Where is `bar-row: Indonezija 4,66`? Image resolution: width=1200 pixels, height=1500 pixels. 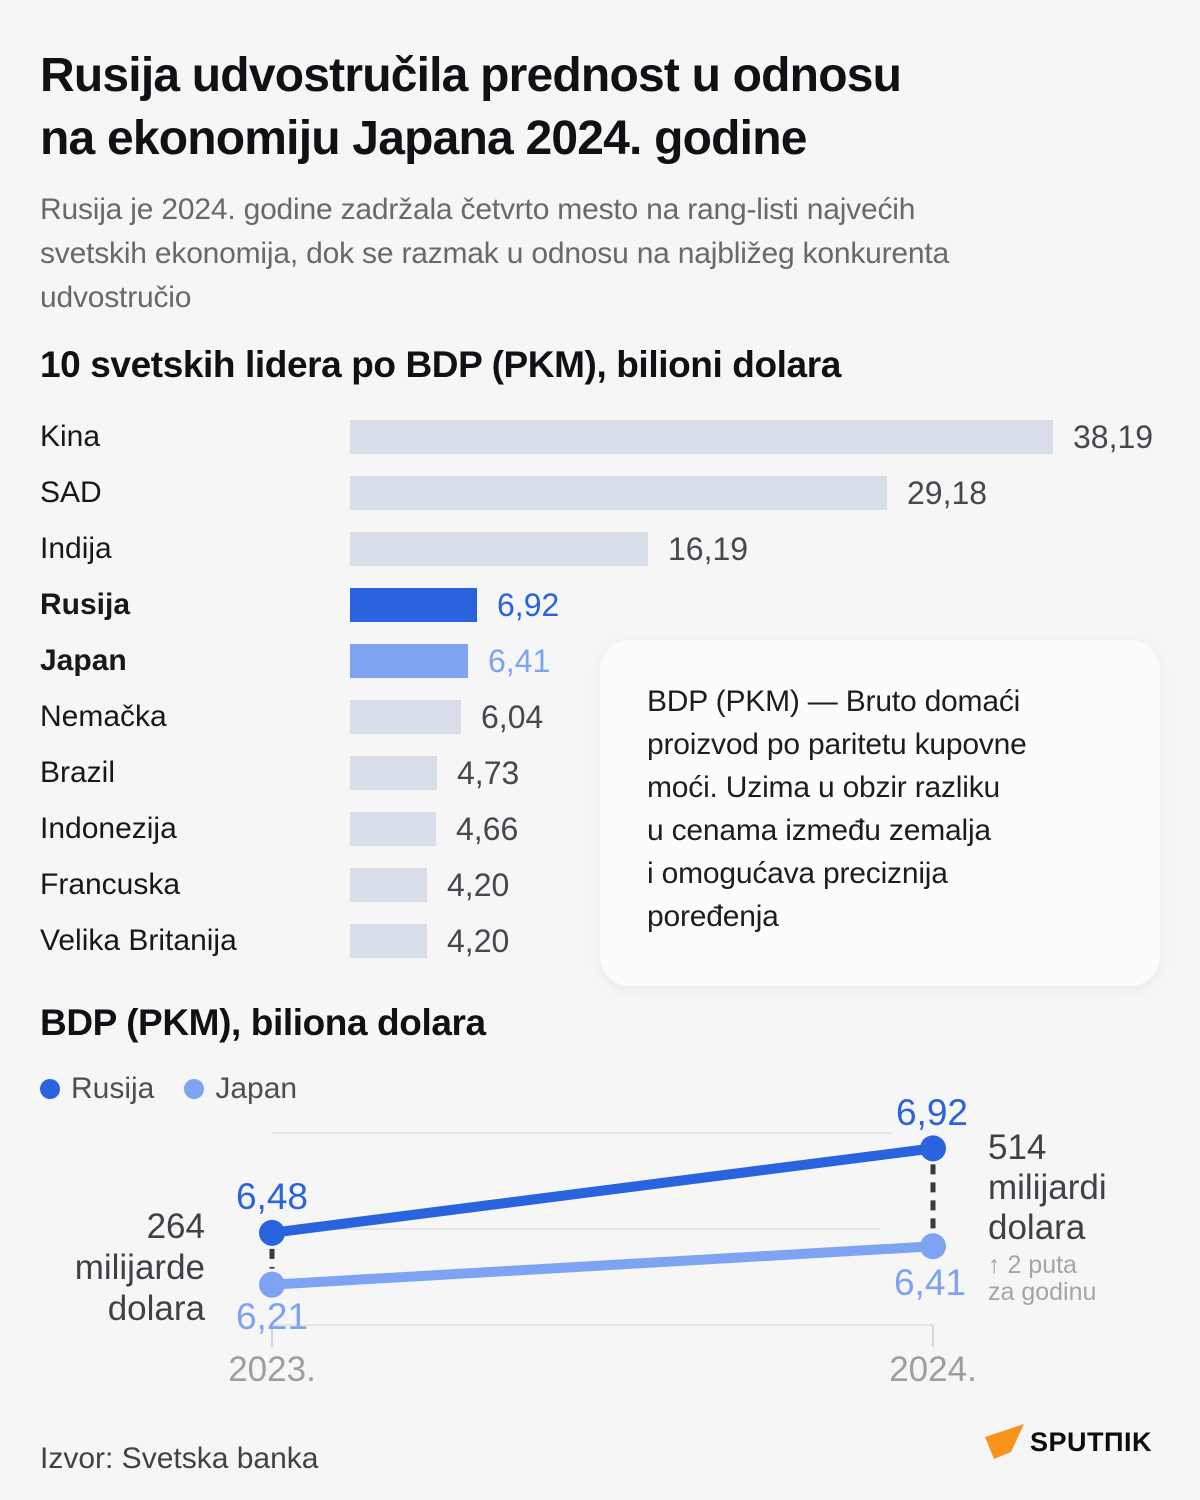 bar-row: Indonezija 4,66 is located at coordinates (600, 829).